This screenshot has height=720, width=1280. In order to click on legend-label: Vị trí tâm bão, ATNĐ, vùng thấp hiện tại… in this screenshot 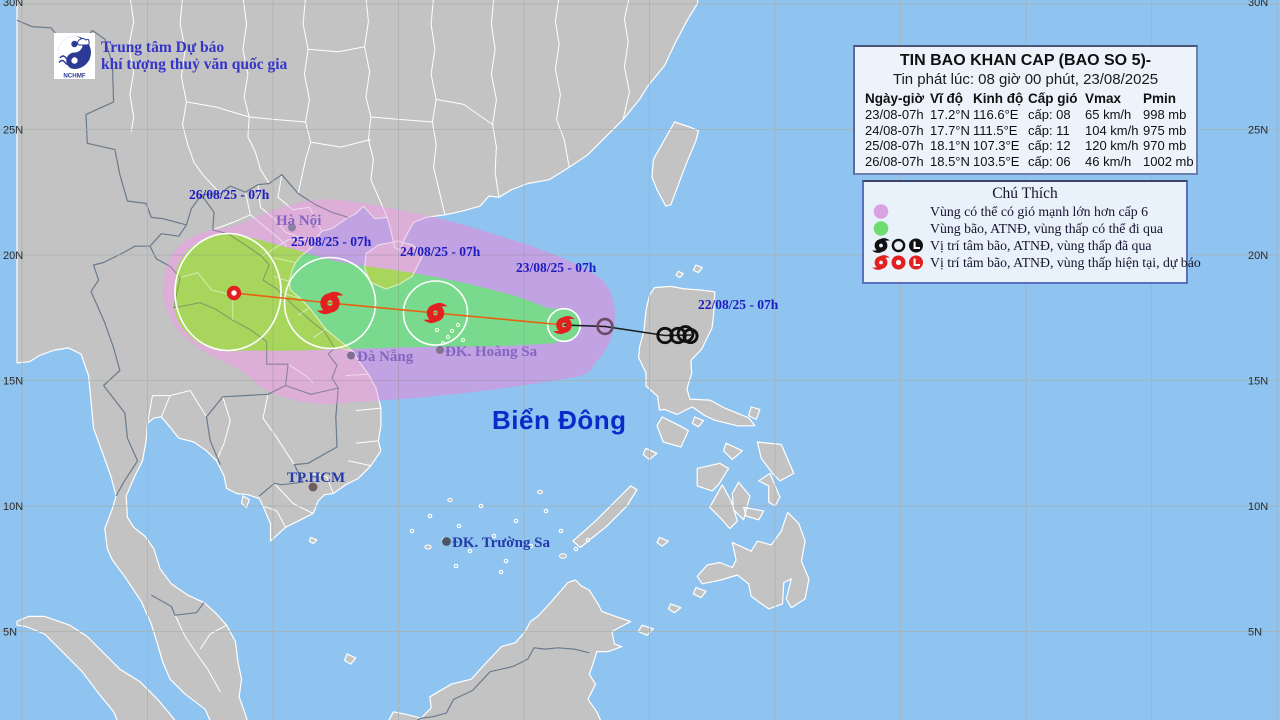, I will do `click(1065, 262)`.